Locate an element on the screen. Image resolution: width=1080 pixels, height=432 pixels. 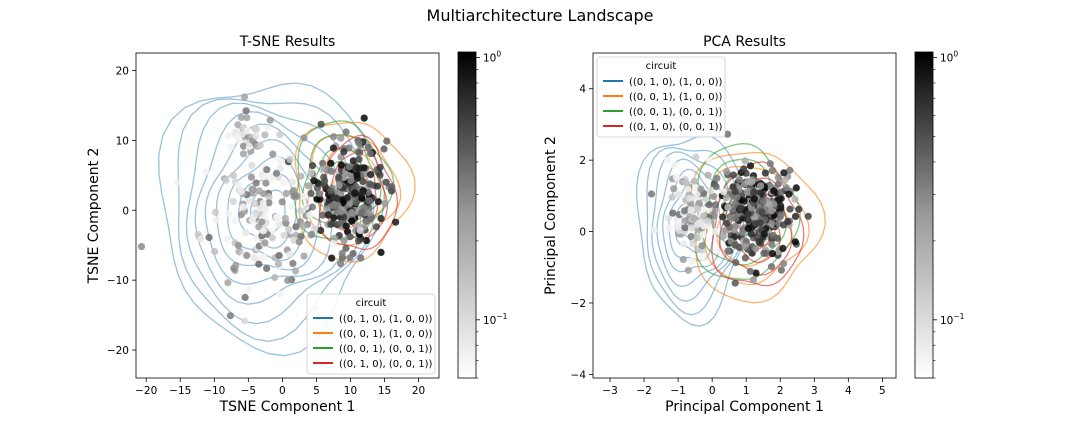
x-axis-label: Principal Component 1 is located at coordinates (744, 407).